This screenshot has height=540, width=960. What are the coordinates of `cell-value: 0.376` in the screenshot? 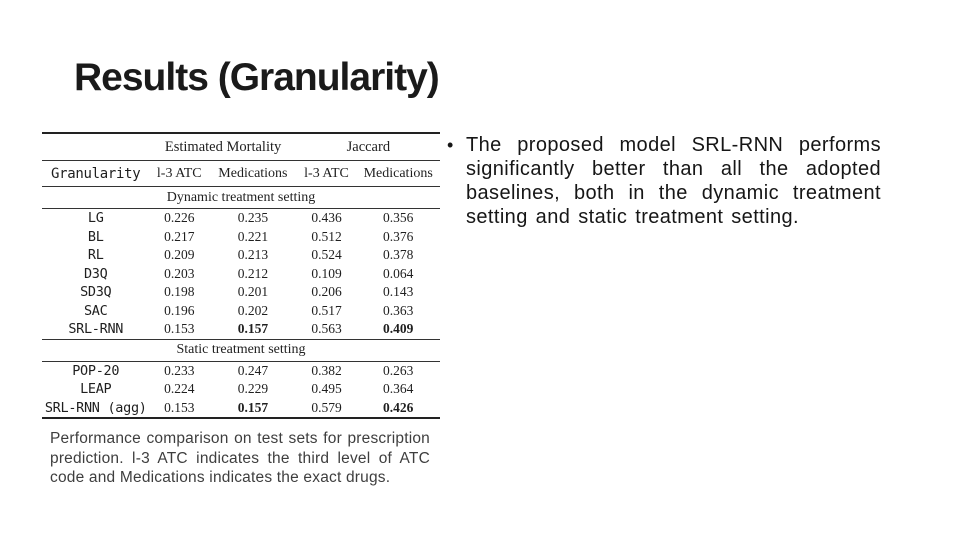 It's located at (398, 236).